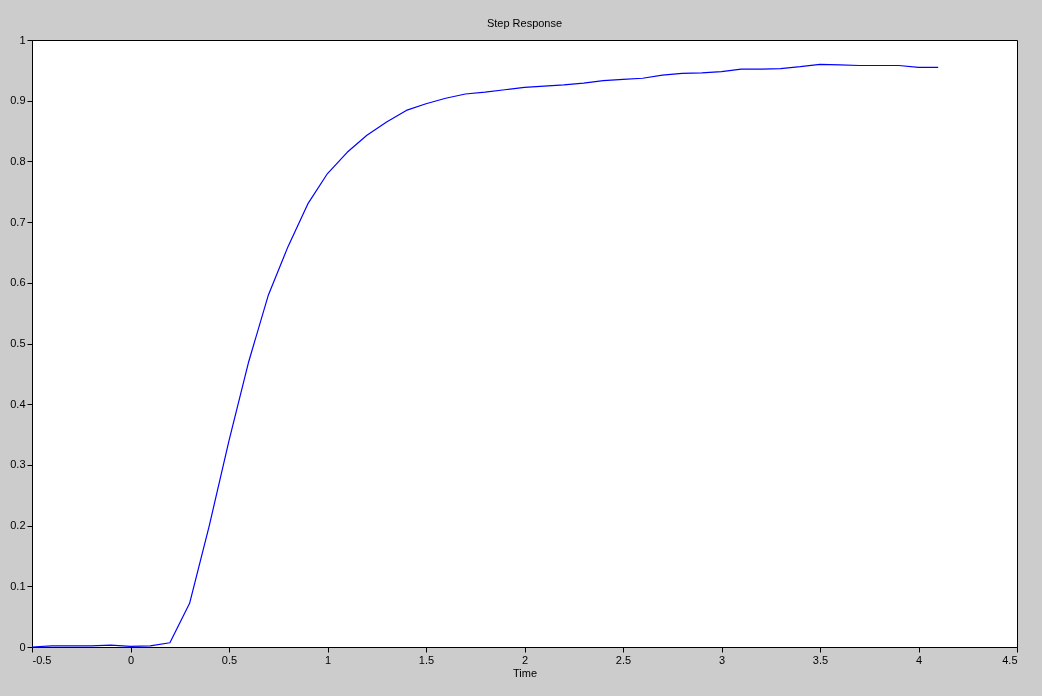  Describe the element at coordinates (18, 525) in the screenshot. I see `y-tick-label: 0.2` at that location.